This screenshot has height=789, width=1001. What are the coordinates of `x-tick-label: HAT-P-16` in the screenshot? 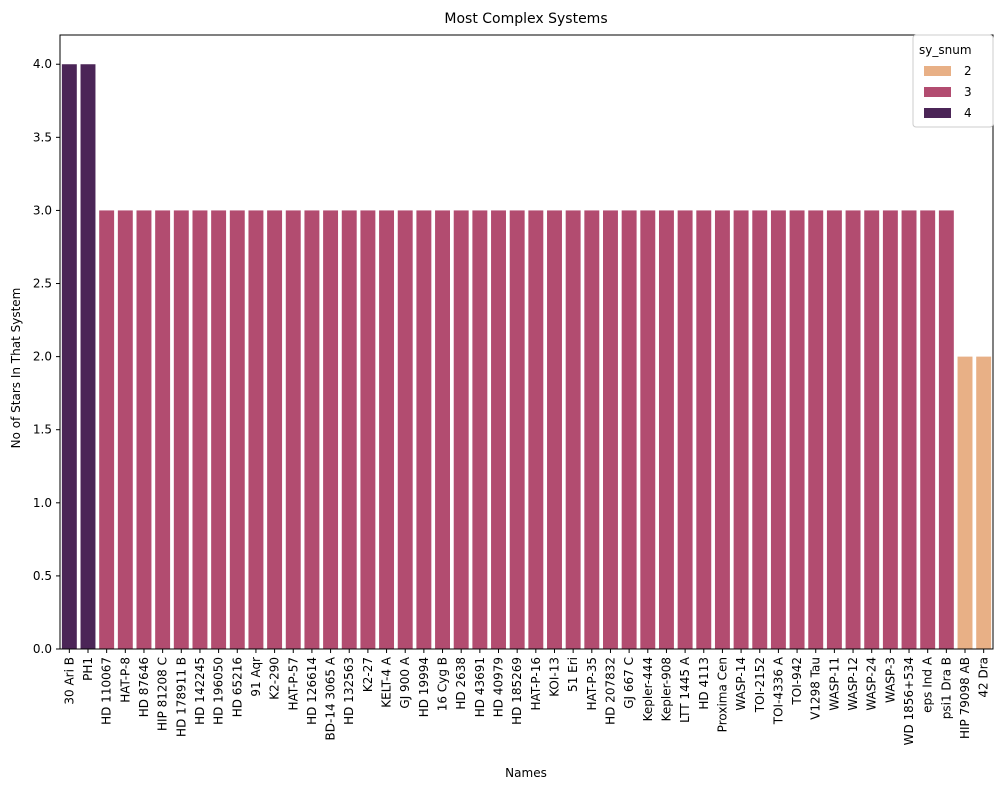 It's located at (536, 683).